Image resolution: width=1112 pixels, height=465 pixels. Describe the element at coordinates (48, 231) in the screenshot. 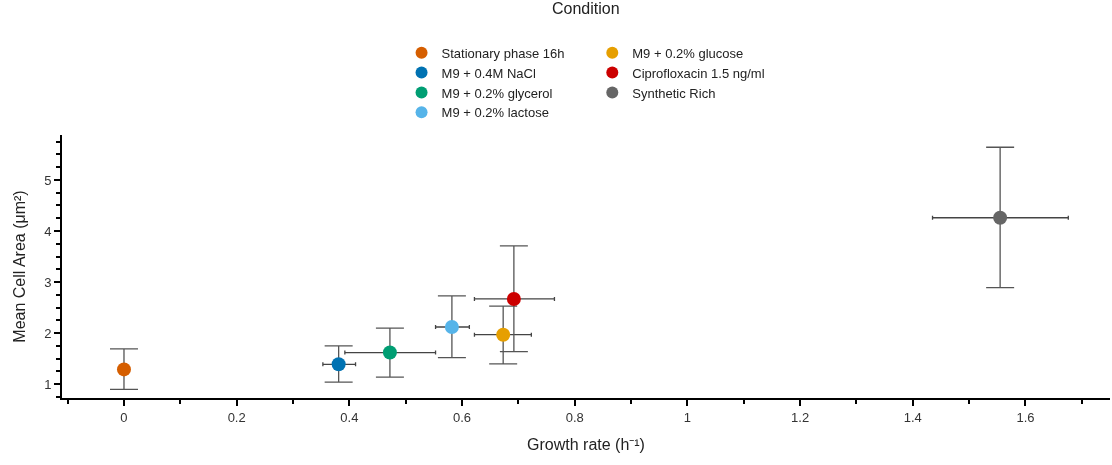

I see `y-tick-label: 4` at that location.